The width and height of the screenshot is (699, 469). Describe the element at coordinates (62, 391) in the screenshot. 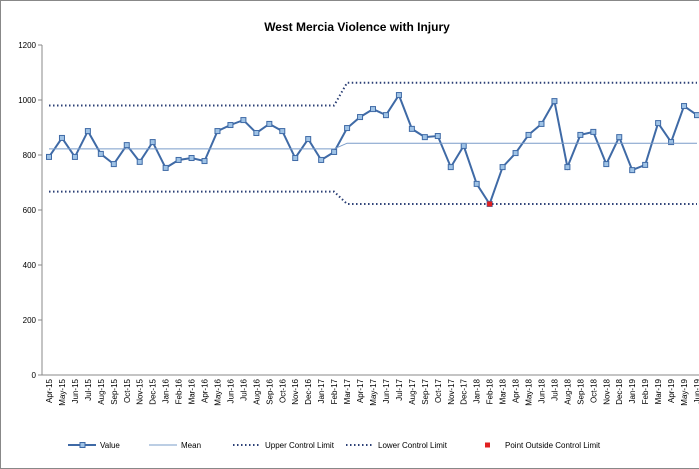

I see `x-tick-label: May-15` at that location.